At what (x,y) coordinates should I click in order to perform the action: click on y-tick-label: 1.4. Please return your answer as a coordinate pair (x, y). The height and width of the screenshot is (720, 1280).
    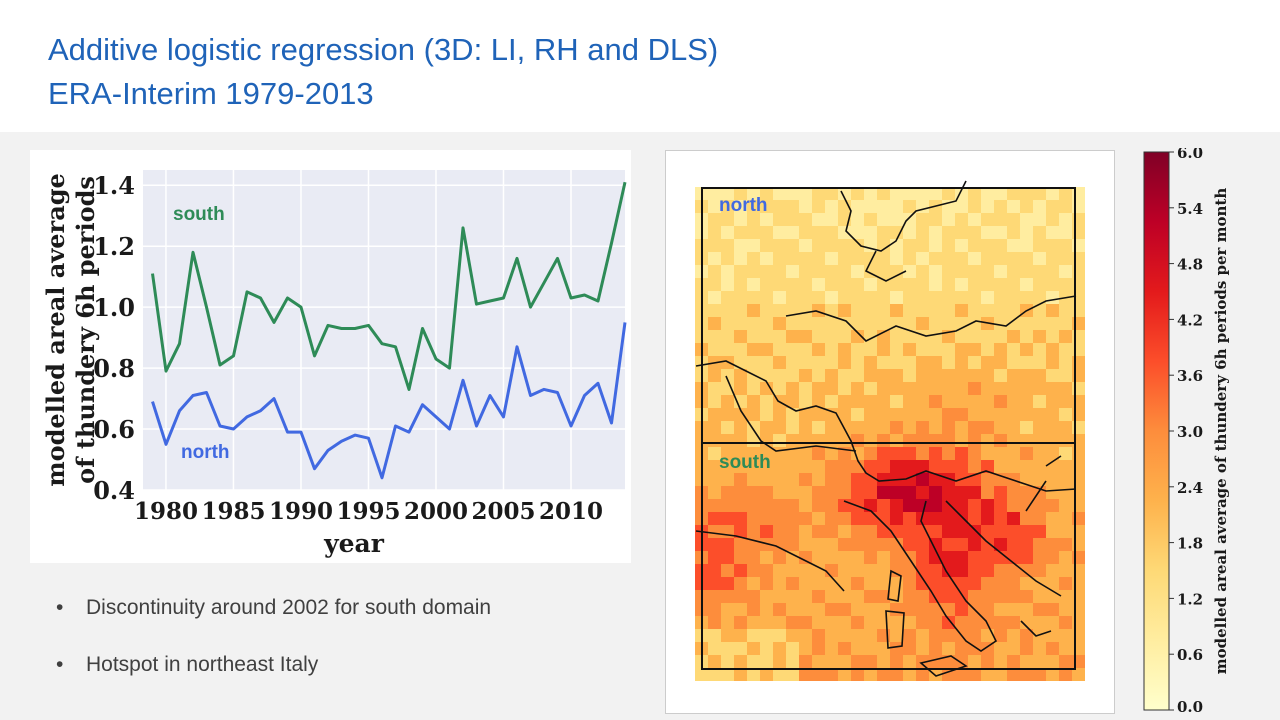
    Looking at the image, I should click on (114, 185).